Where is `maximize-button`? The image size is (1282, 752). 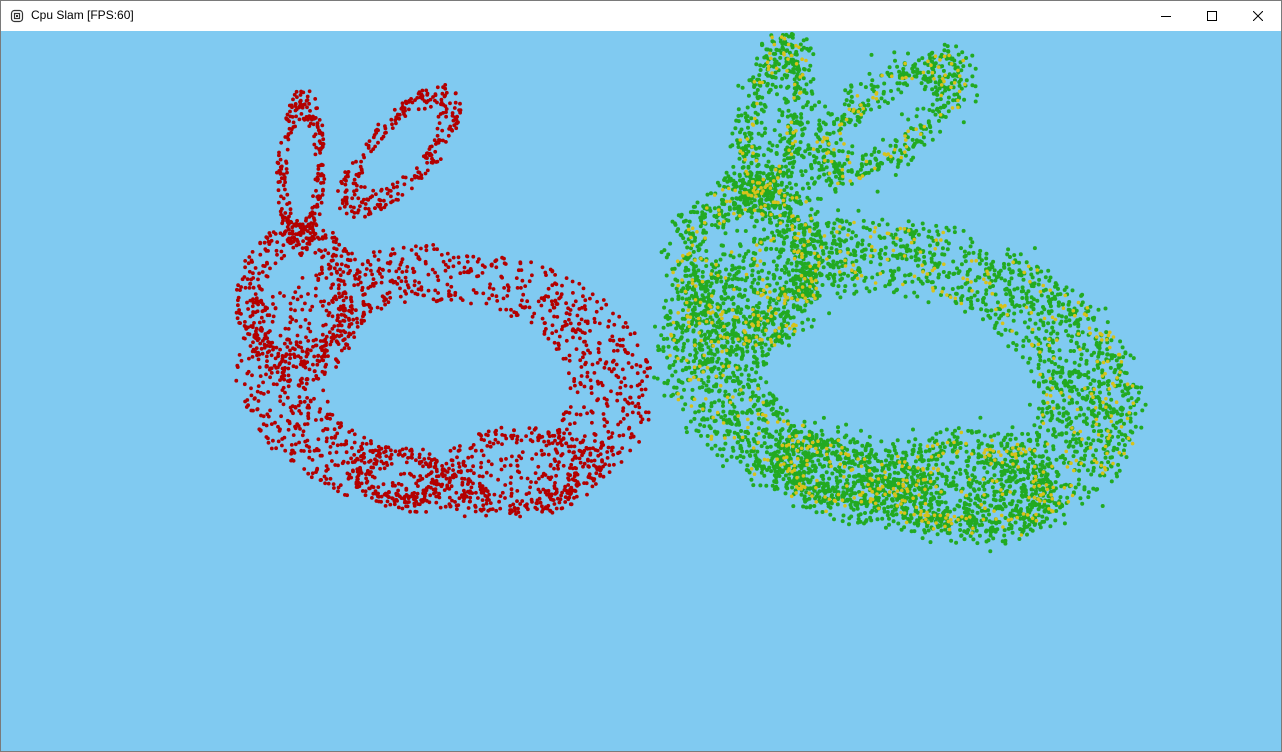 maximize-button is located at coordinates (1212, 16).